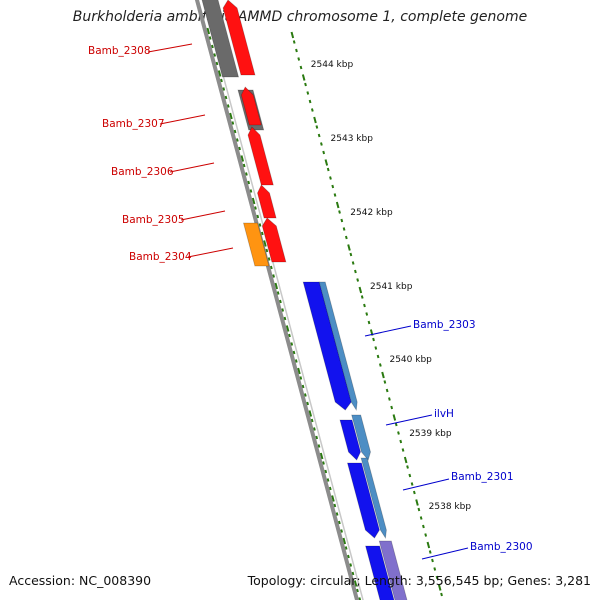  Describe the element at coordinates (338, 346) in the screenshot. I see `gene-Bamb_2303-strand` at that location.